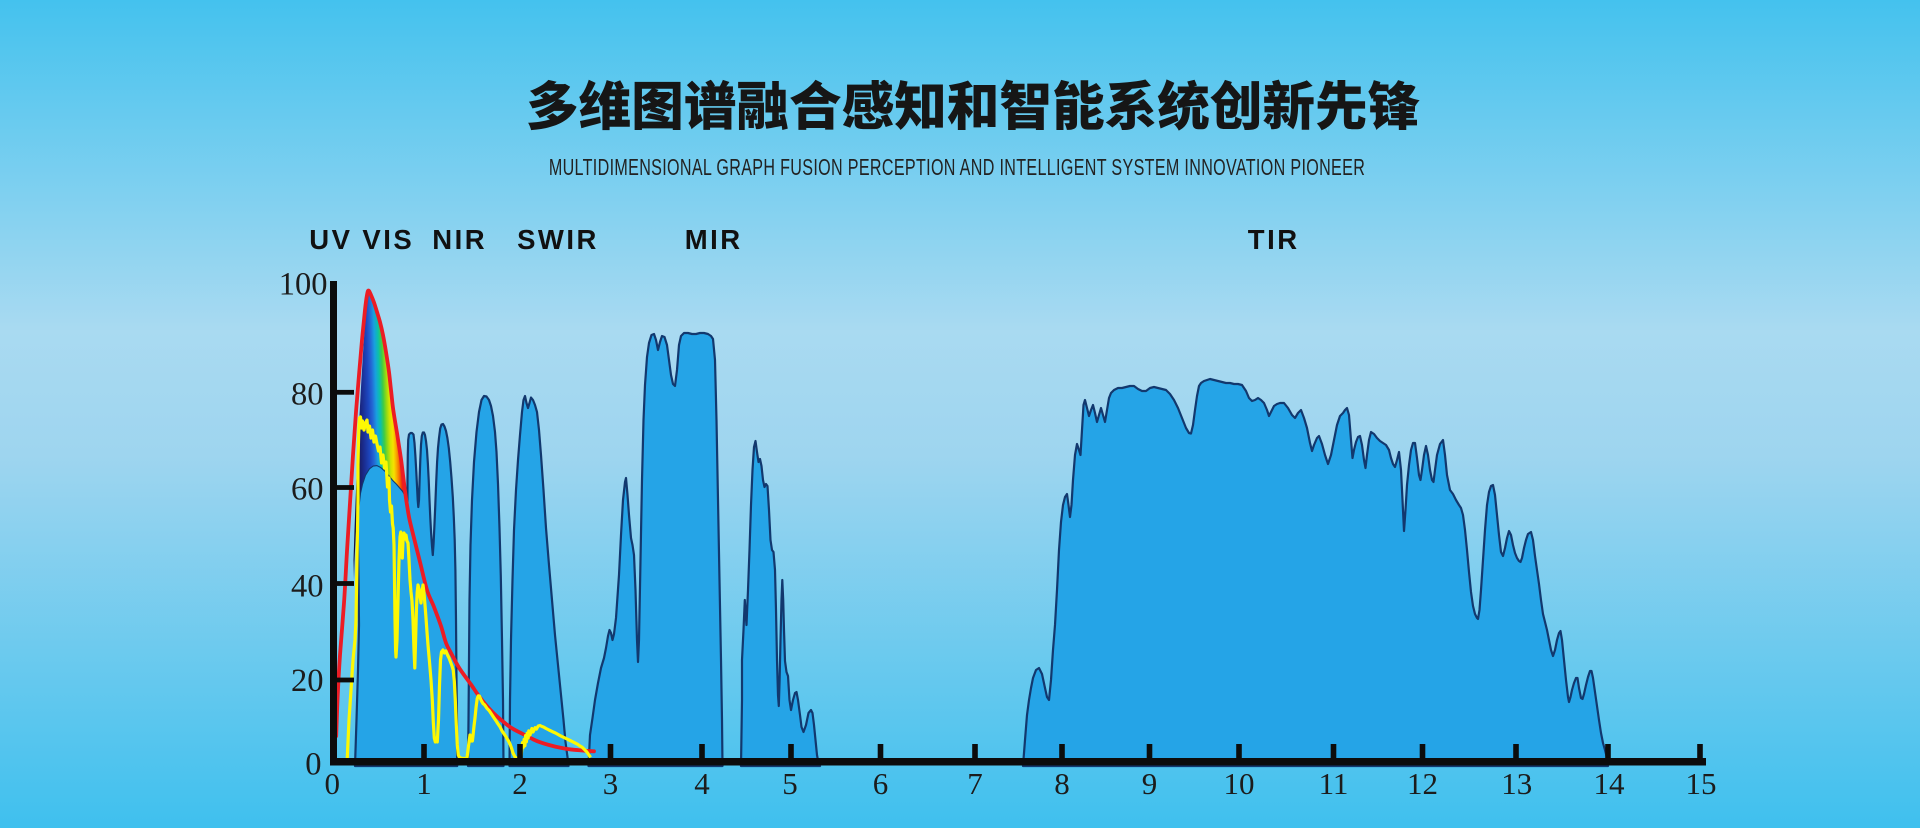 The image size is (1920, 828). I want to click on svg-text: 4, so click(702, 783).